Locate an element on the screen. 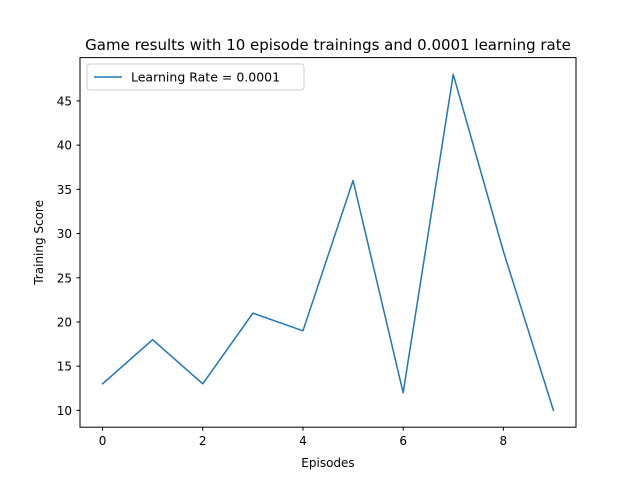  x-axis-label: Episodes is located at coordinates (327, 463).